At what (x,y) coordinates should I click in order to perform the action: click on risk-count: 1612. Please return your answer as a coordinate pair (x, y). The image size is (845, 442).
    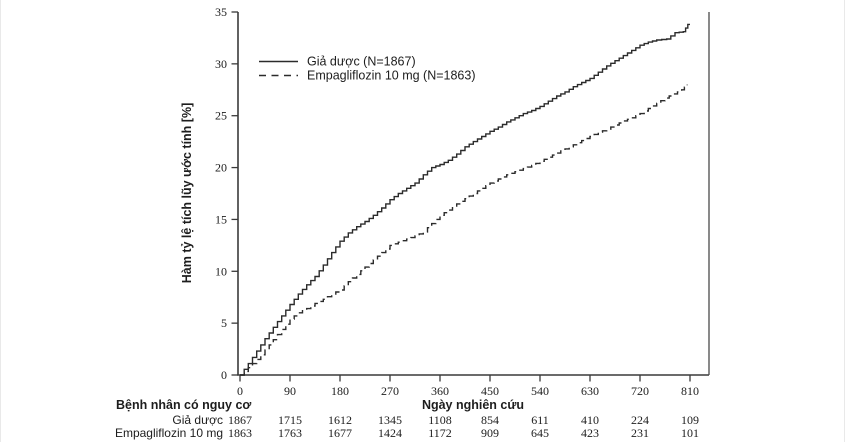
    Looking at the image, I should click on (340, 420).